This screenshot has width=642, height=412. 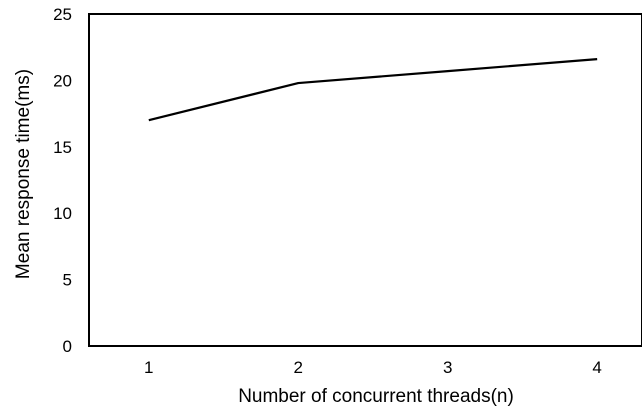 What do you see at coordinates (62, 180) in the screenshot?
I see `y-tick-labels: 0 5 10 15 20 25` at bounding box center [62, 180].